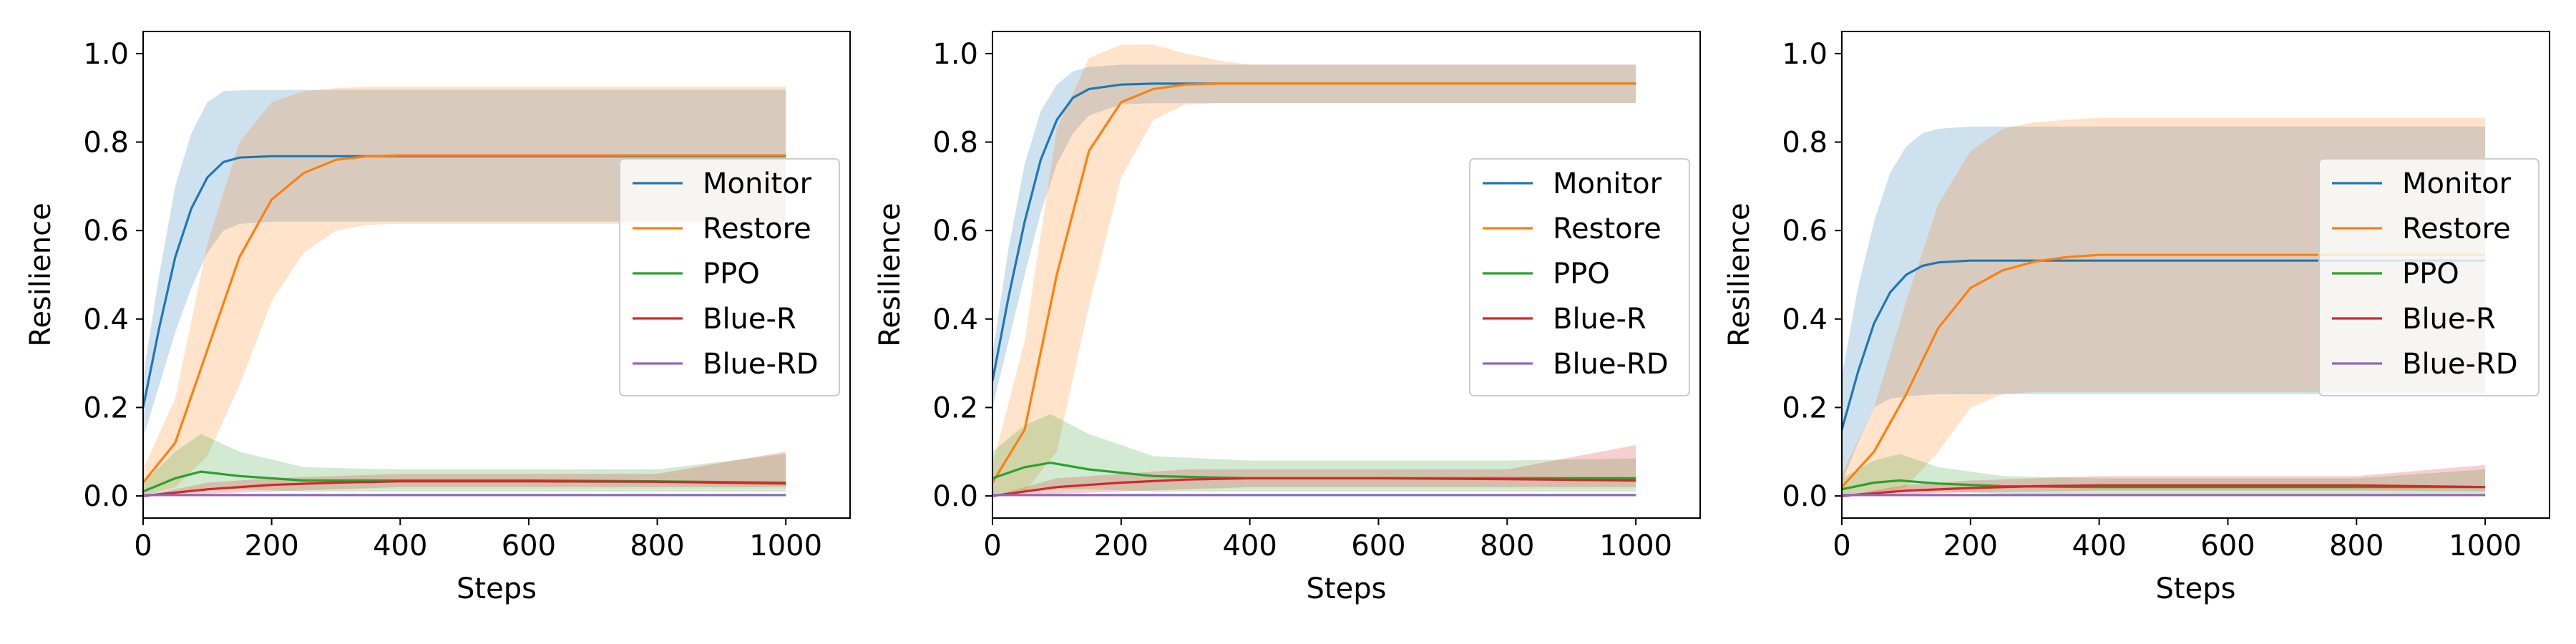  Describe the element at coordinates (1314, 236) in the screenshot. I see `band-monitor` at that location.